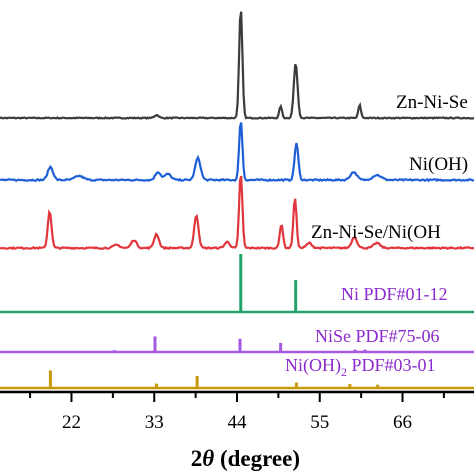 Image resolution: width=474 pixels, height=474 pixels. What do you see at coordinates (394, 294) in the screenshot?
I see `ref-label-ni: Ni PDF#01-12` at bounding box center [394, 294].